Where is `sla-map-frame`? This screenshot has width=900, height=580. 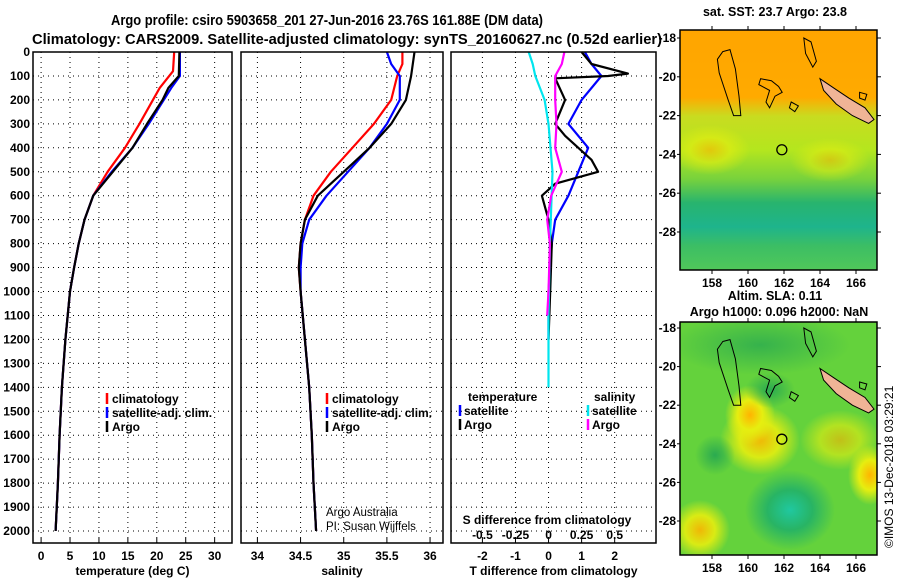
sla-map-frame is located at coordinates (778, 438).